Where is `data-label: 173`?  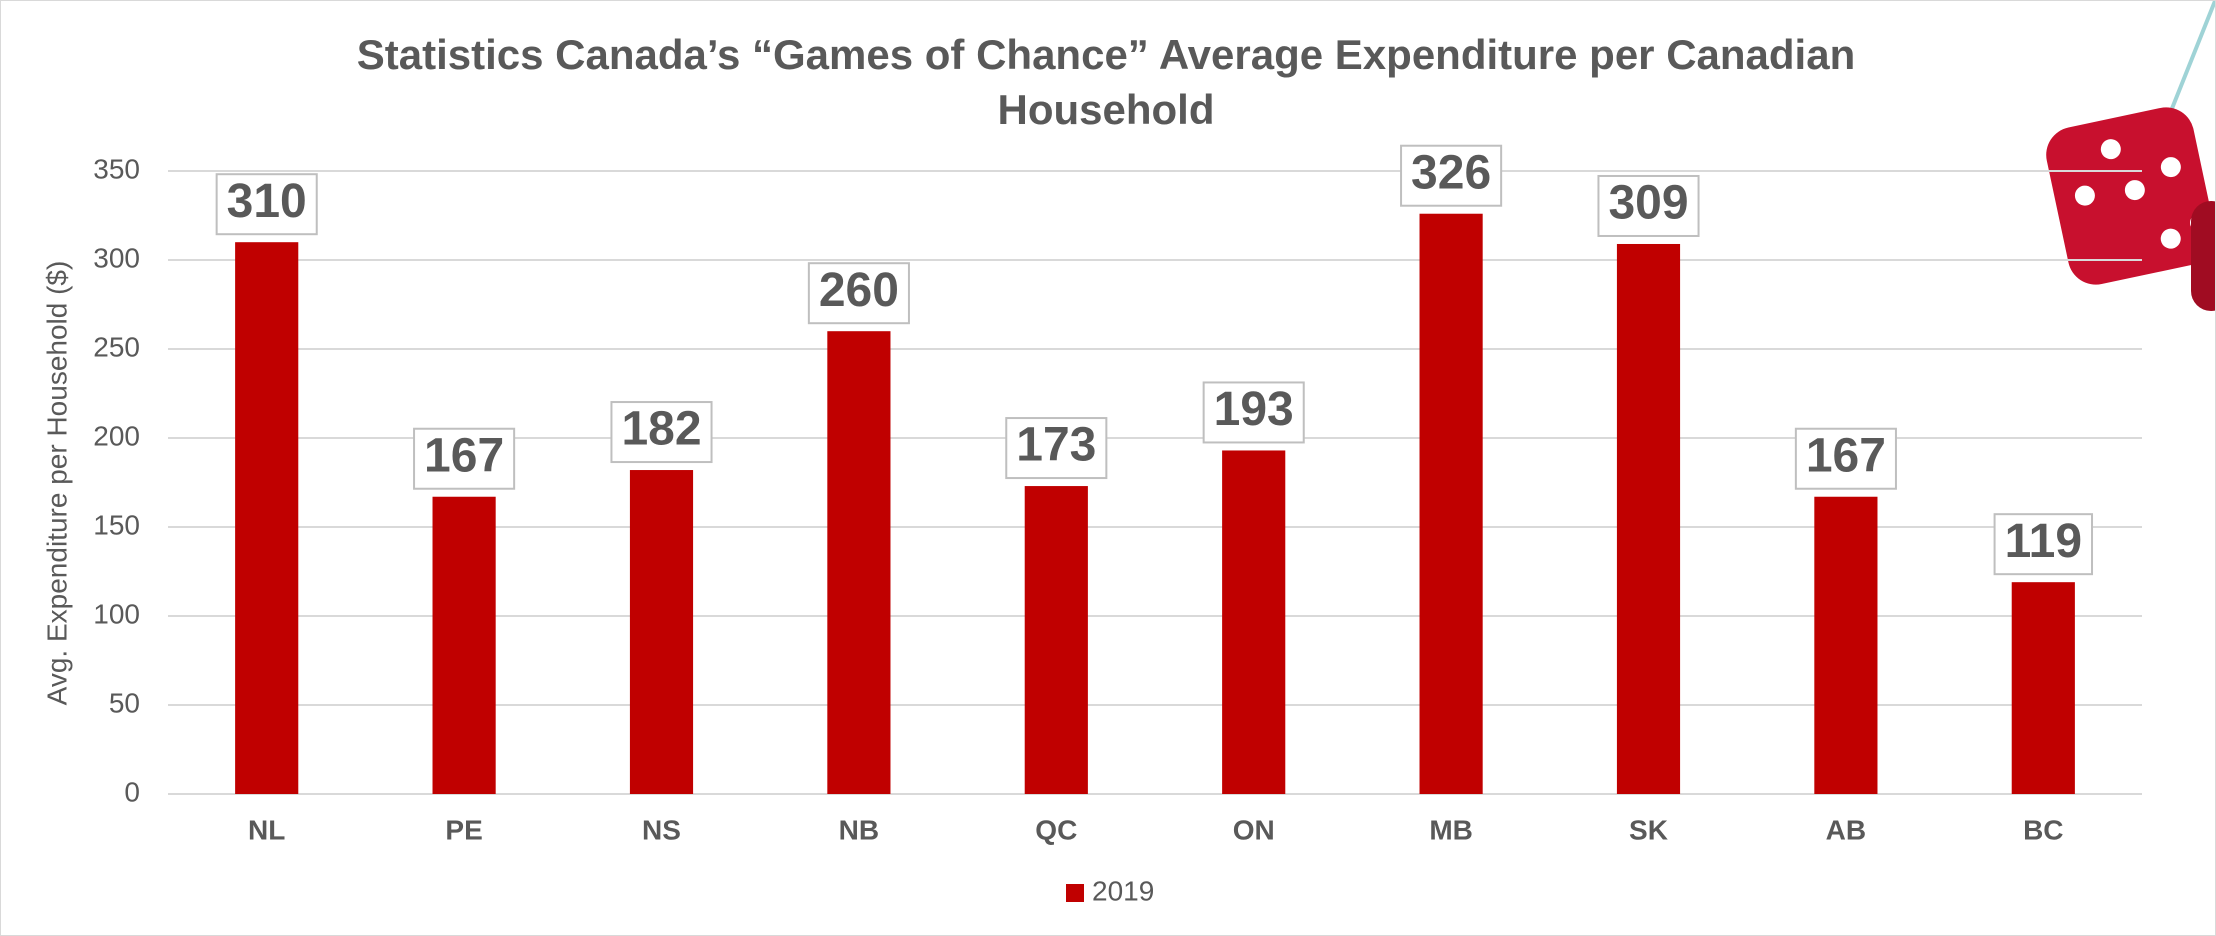 data-label: 173 is located at coordinates (1056, 445).